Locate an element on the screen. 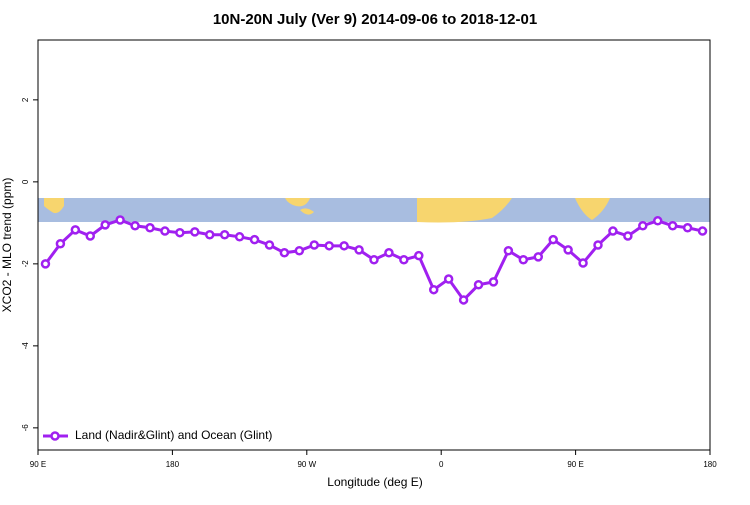 This screenshot has width=750, height=505. y-tick-label: -2 is located at coordinates (25, 264).